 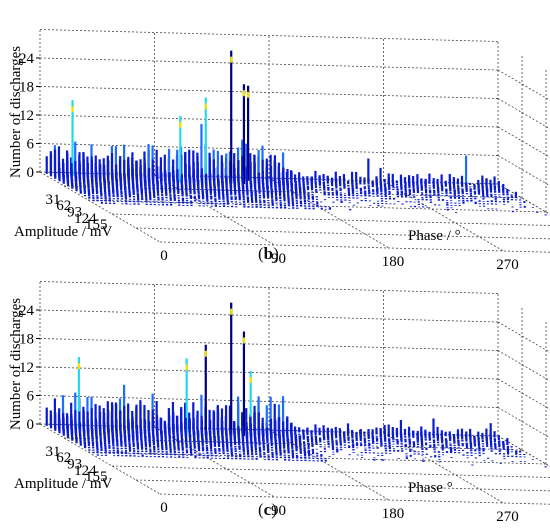 I want to click on z-tick-label: 12, so click(x=26, y=368).